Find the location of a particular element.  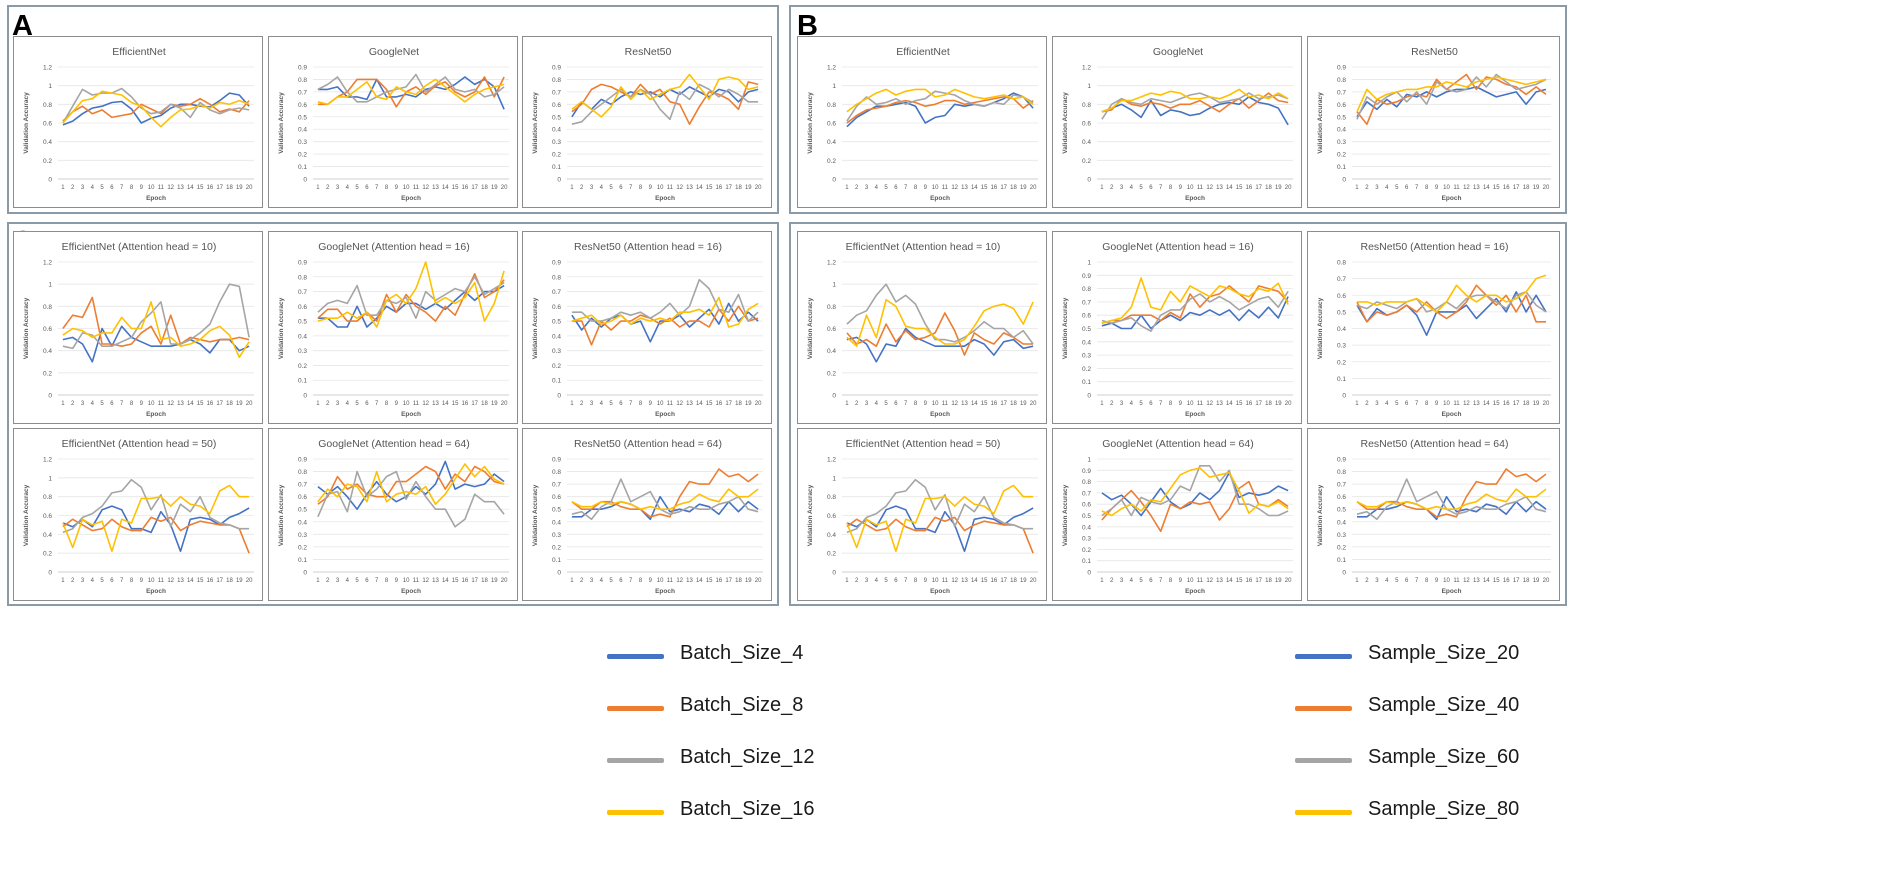

x-axis-label: Epoch is located at coordinates (156, 591).